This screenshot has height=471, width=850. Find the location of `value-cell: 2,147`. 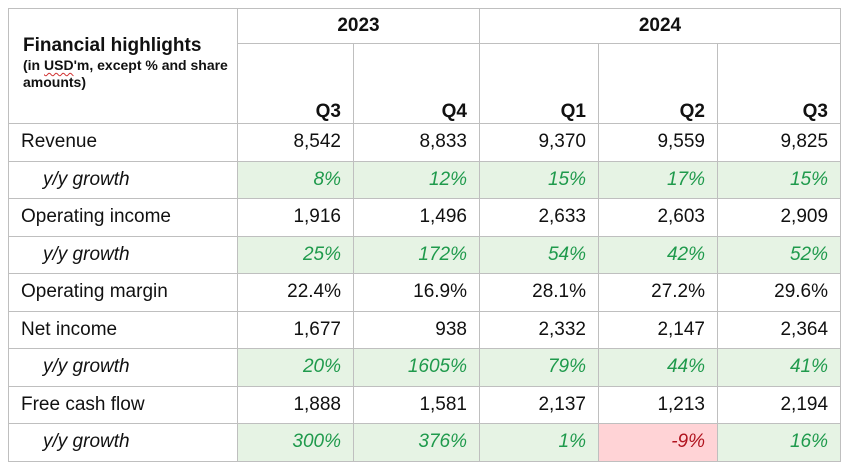

value-cell: 2,147 is located at coordinates (658, 329).